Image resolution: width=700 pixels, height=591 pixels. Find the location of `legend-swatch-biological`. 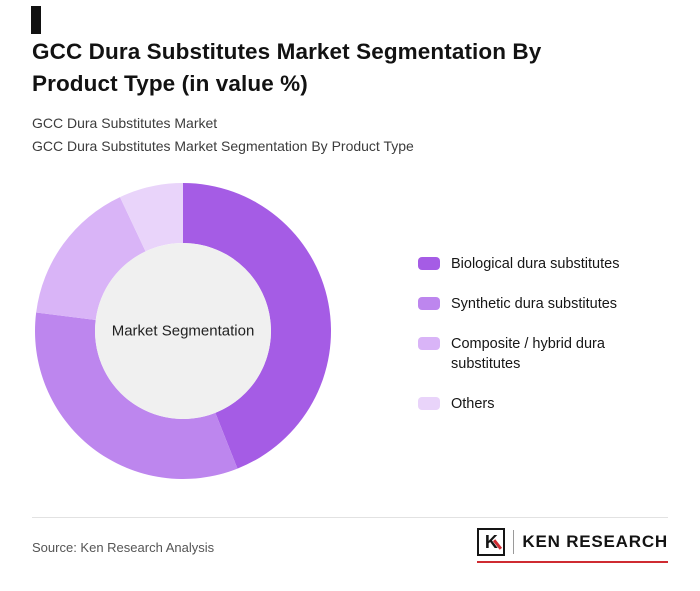

legend-swatch-biological is located at coordinates (429, 263).